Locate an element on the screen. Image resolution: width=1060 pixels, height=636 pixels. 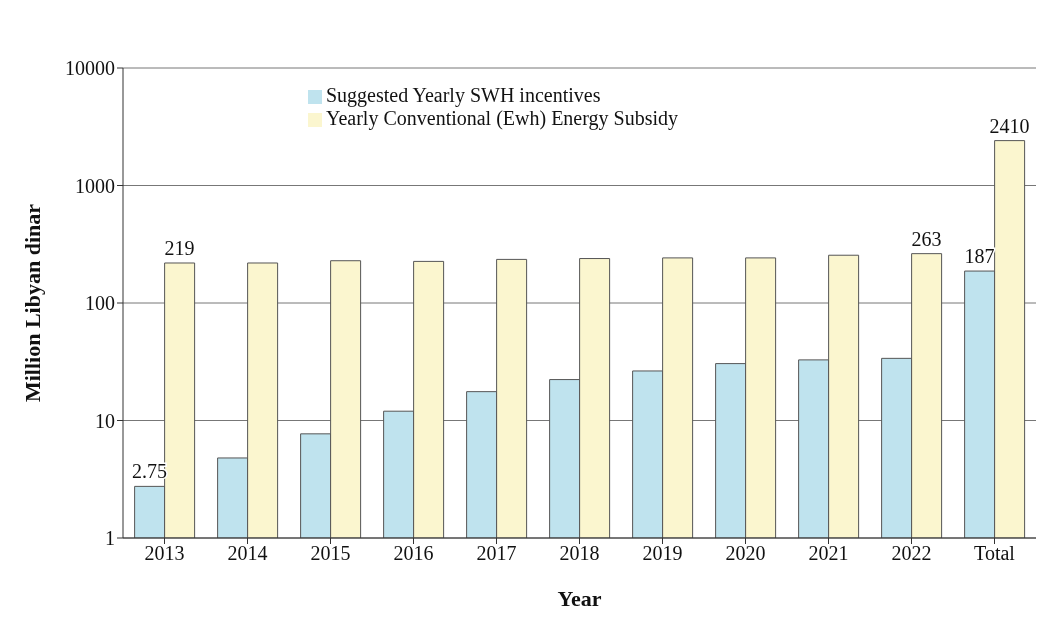
x-tick-label: 2013 is located at coordinates (164, 553).